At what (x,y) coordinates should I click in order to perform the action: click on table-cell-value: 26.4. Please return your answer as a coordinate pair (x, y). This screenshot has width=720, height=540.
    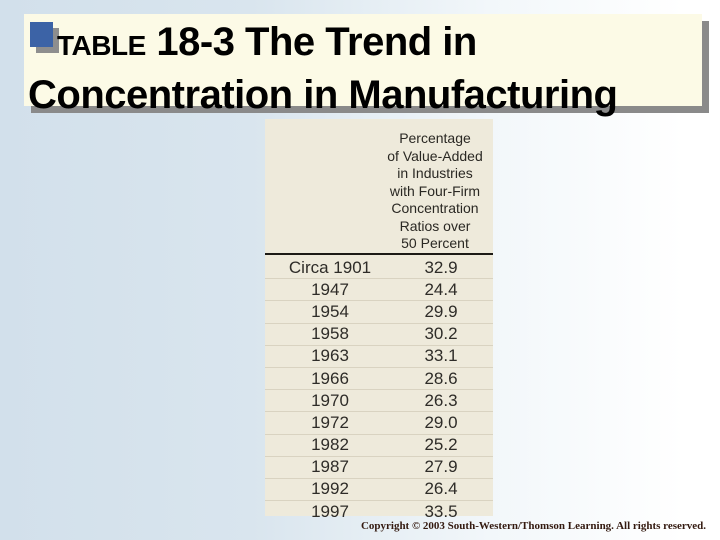
    Looking at the image, I should click on (441, 489).